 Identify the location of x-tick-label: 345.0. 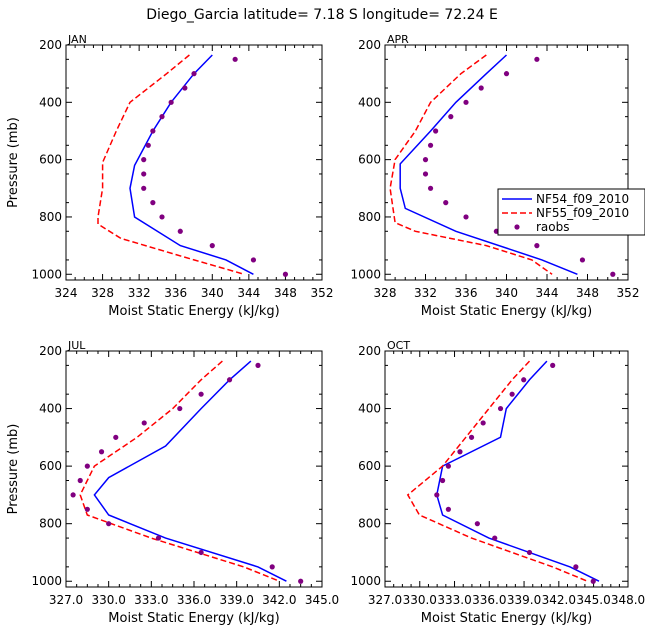
(322, 600).